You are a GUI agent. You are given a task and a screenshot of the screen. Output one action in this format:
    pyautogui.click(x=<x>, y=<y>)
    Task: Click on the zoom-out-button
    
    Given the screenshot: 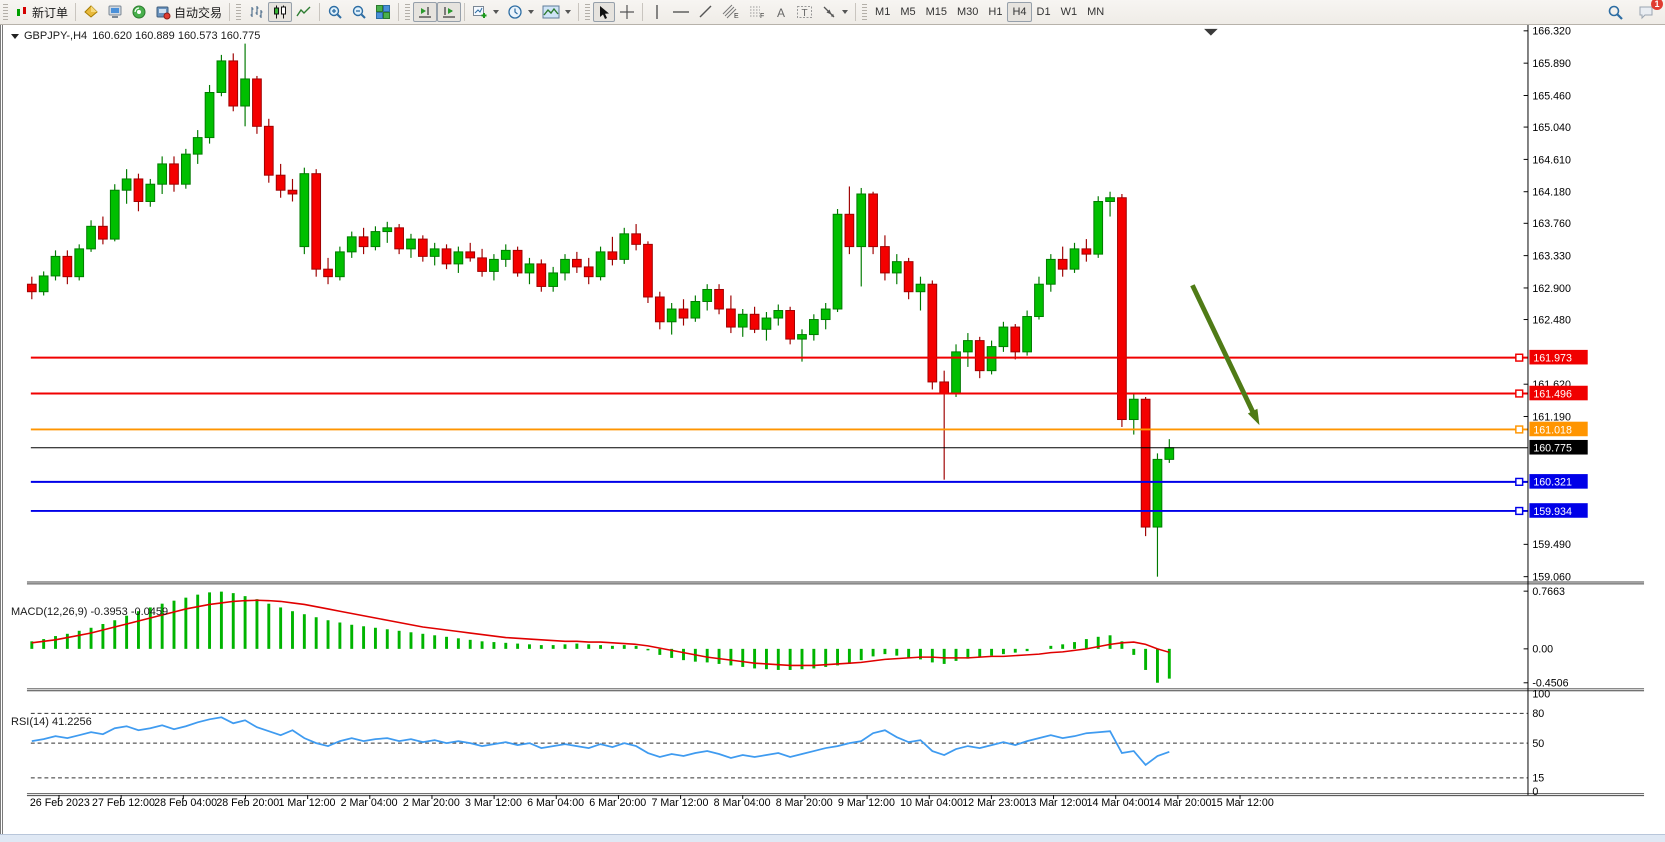 What is the action you would take?
    pyautogui.click(x=359, y=12)
    